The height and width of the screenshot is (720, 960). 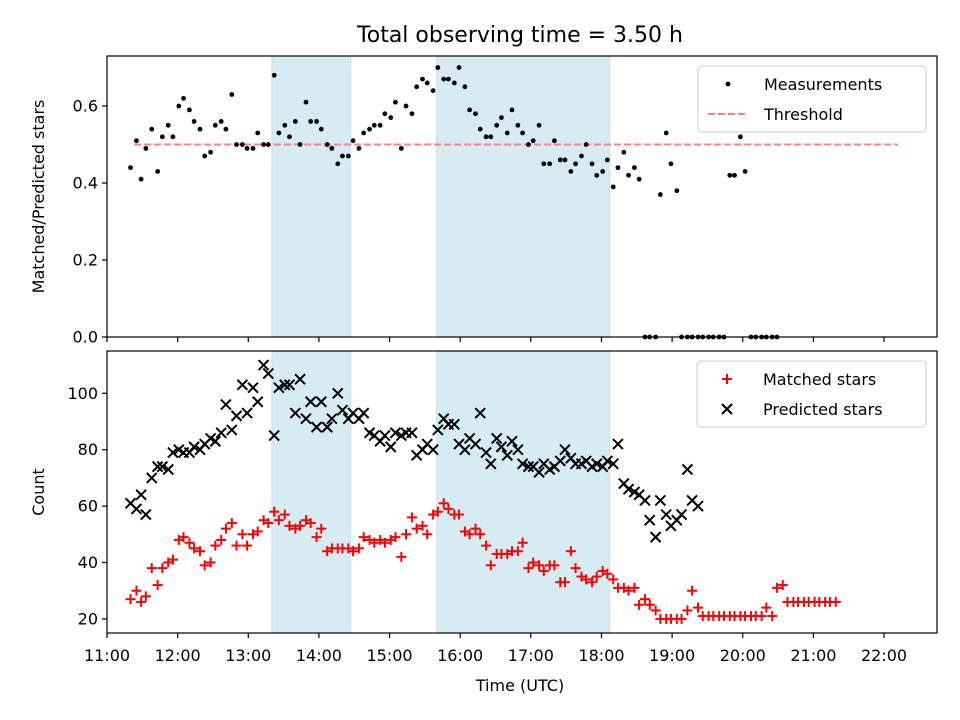 I want to click on legend-box, so click(x=811, y=394).